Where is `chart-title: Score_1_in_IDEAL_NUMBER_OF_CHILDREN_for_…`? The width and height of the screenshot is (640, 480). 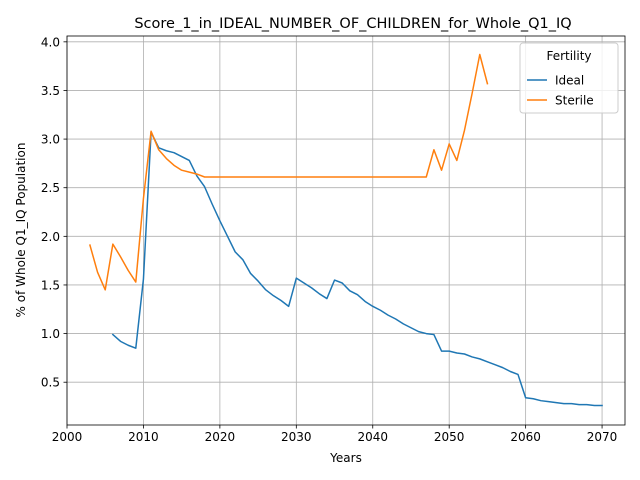
chart-title: Score_1_in_IDEAL_NUMBER_OF_CHILDREN_for_… is located at coordinates (352, 24).